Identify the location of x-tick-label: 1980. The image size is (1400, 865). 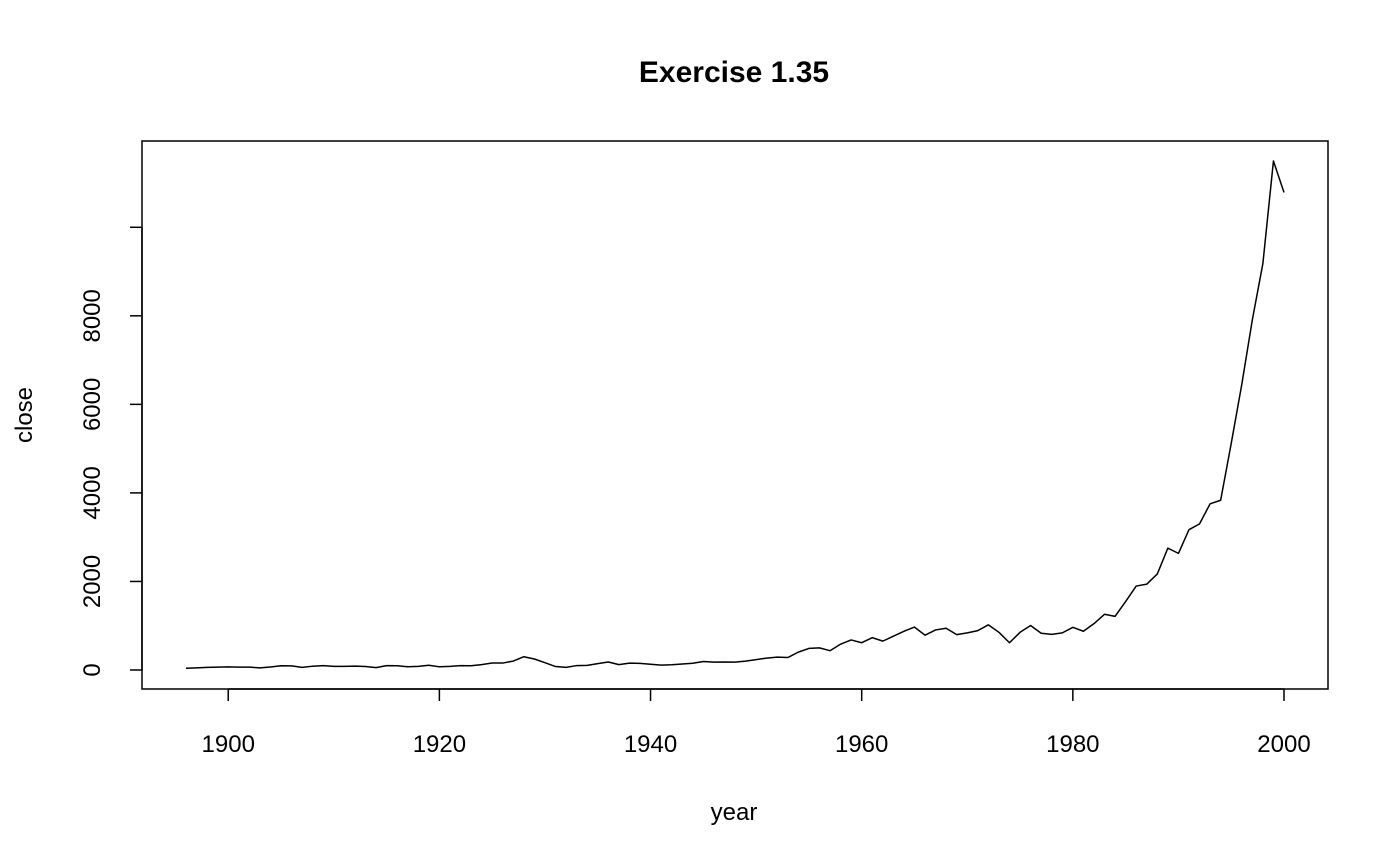
(1072, 744).